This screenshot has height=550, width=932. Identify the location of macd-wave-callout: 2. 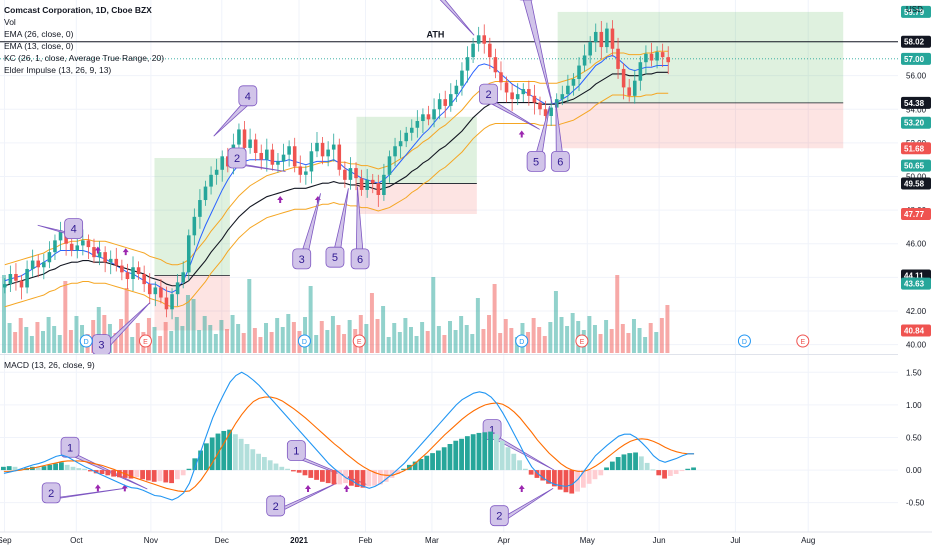
(521, 507).